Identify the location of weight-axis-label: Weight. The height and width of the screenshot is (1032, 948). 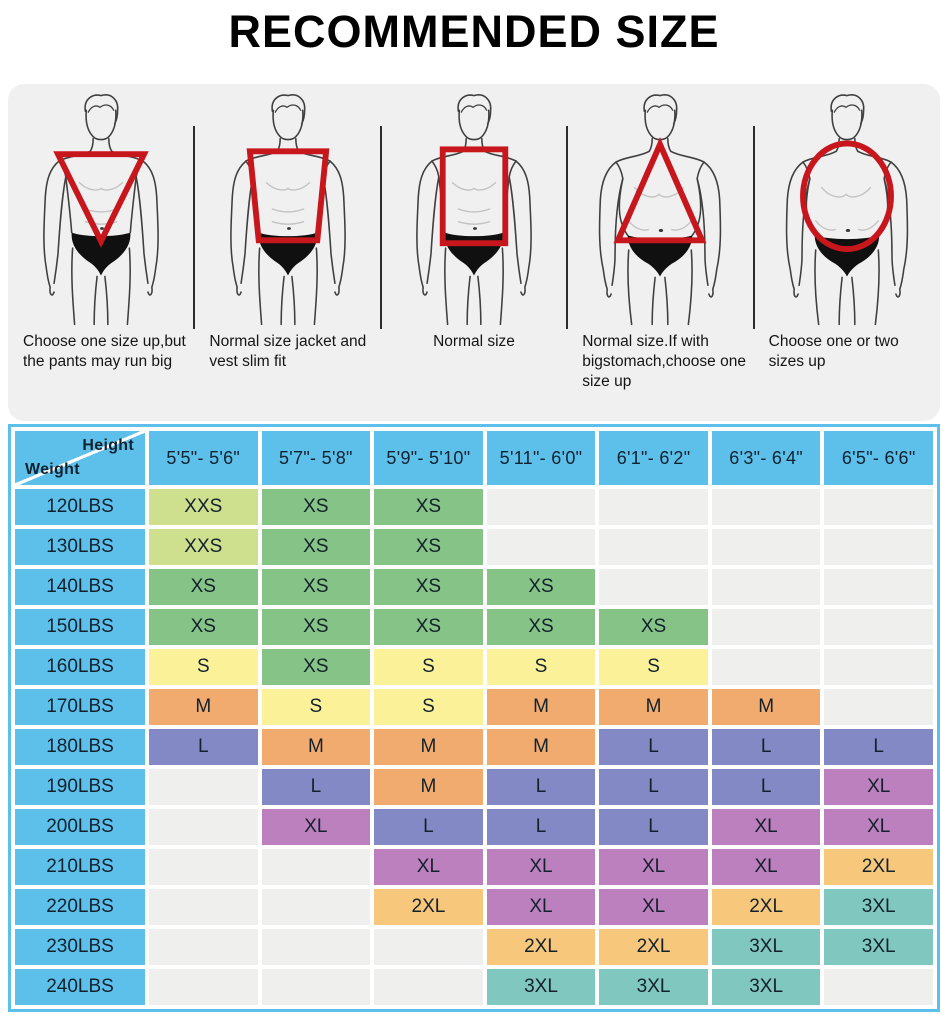
(52, 470).